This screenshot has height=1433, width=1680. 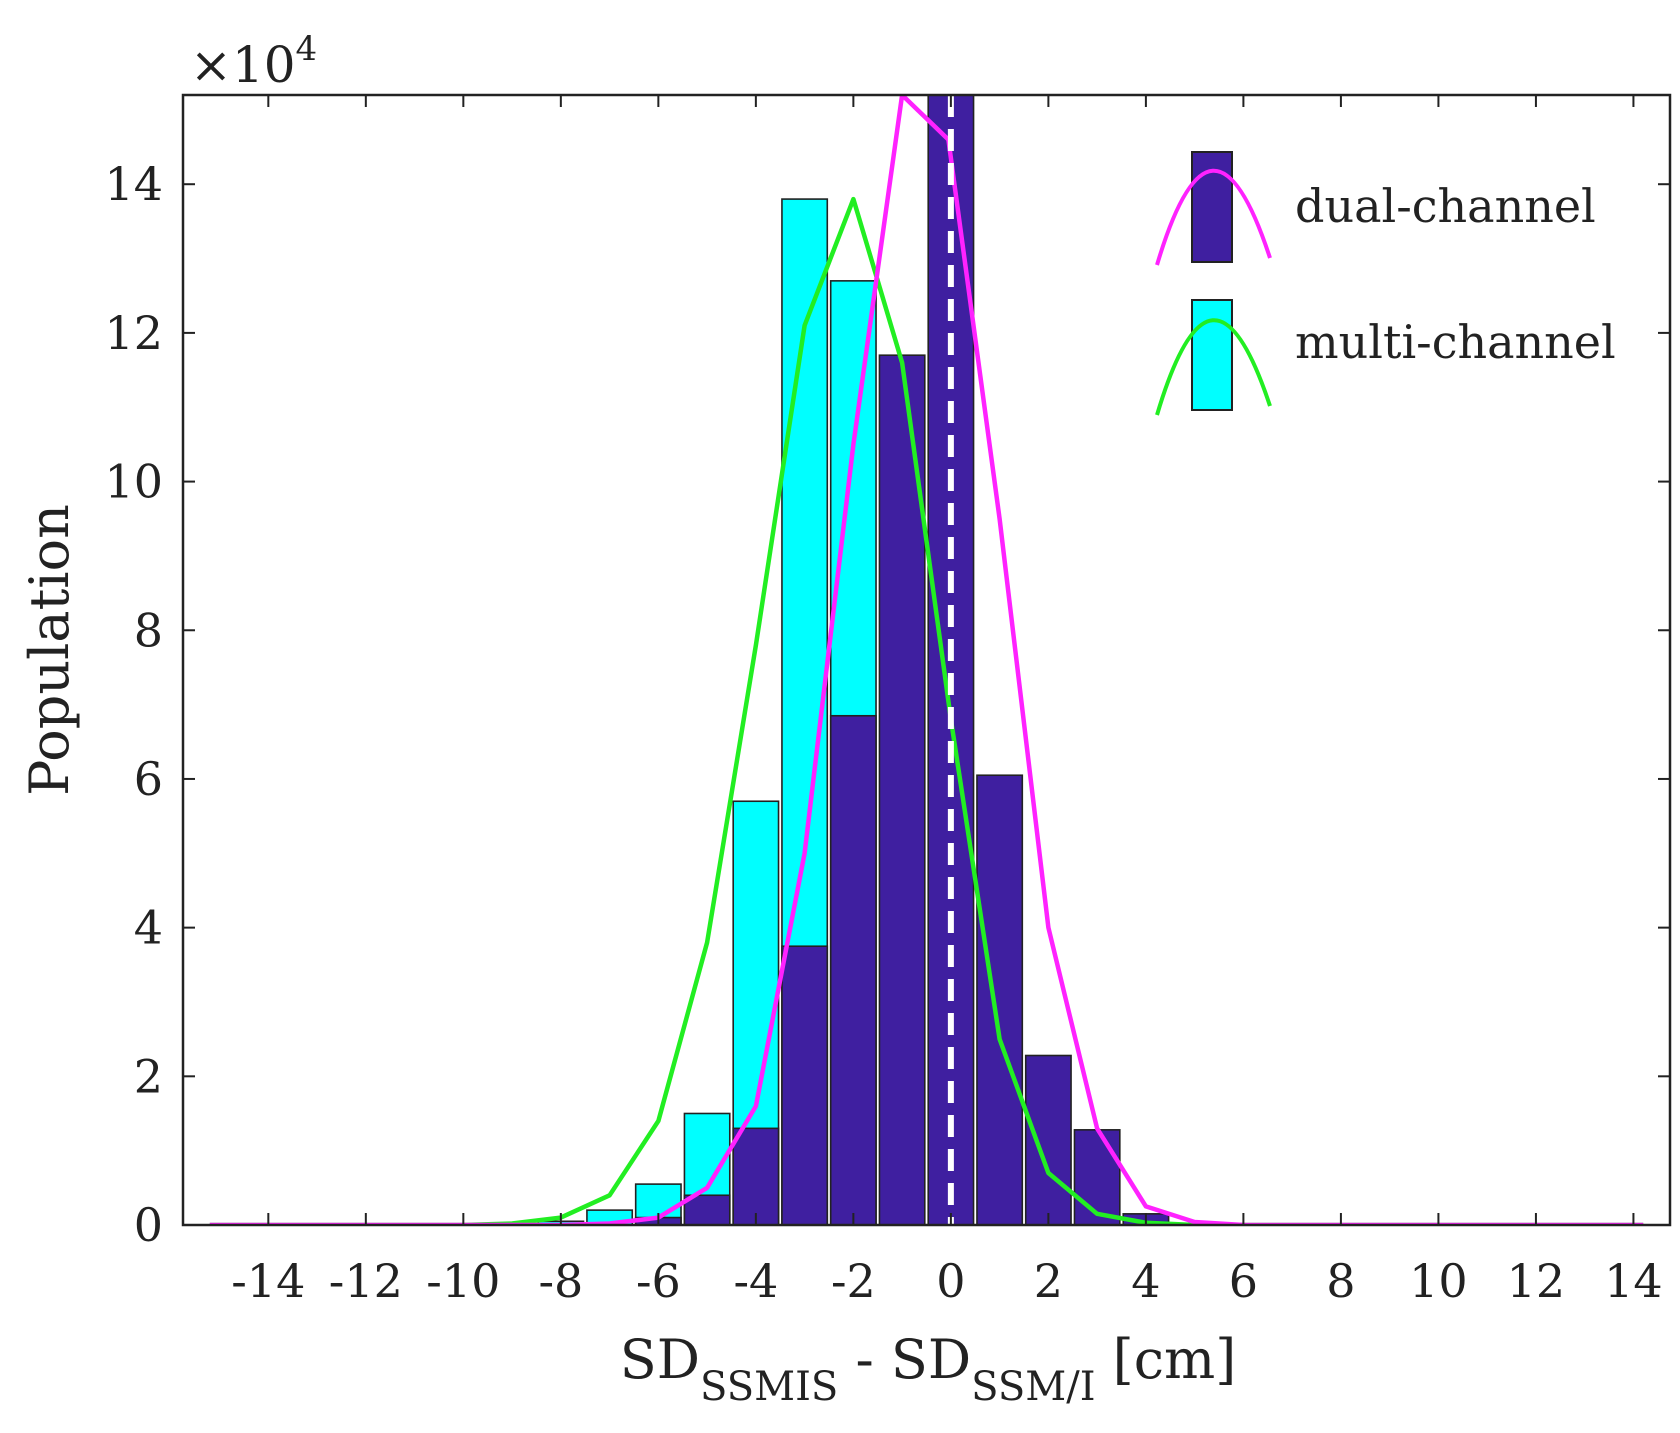 I want to click on x-tick-label--12: -12, so click(x=366, y=1281).